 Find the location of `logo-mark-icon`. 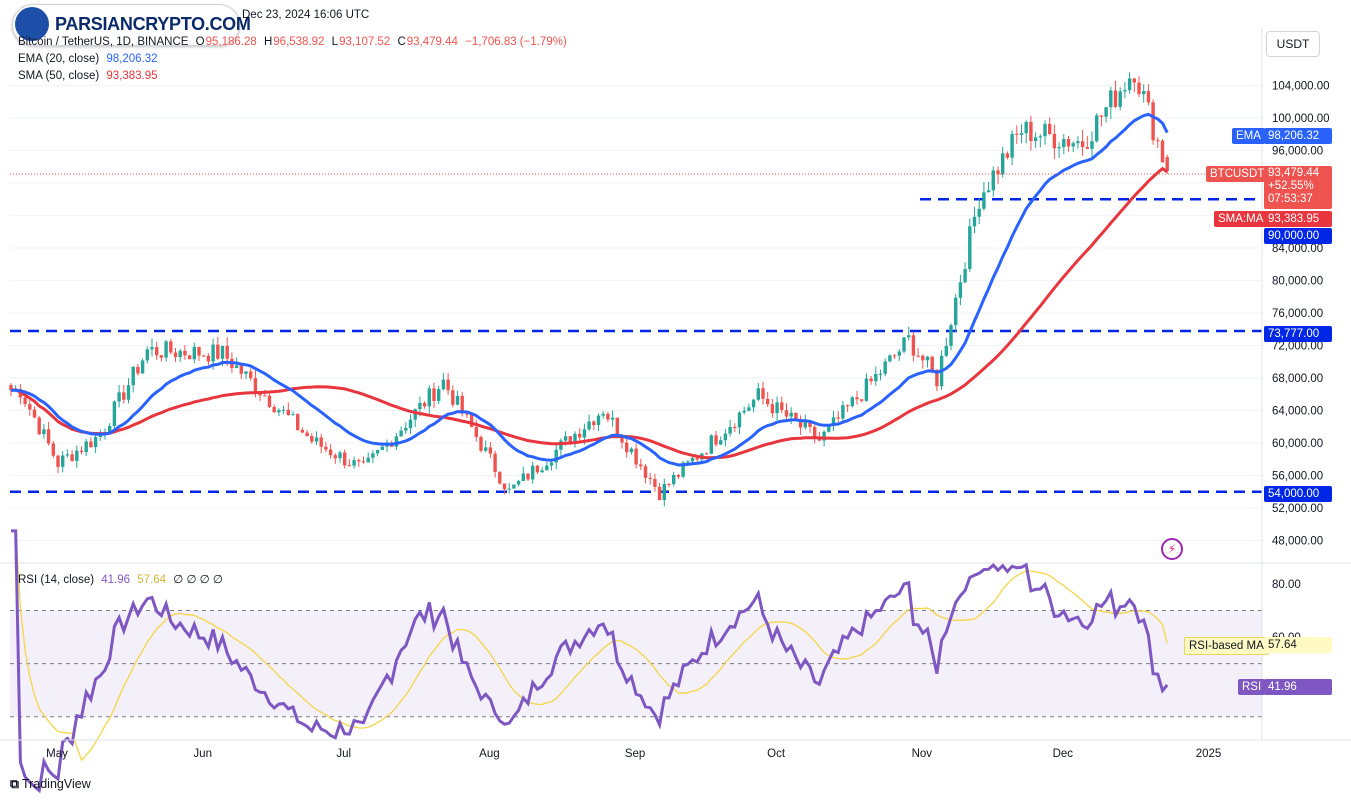

logo-mark-icon is located at coordinates (32, 24).